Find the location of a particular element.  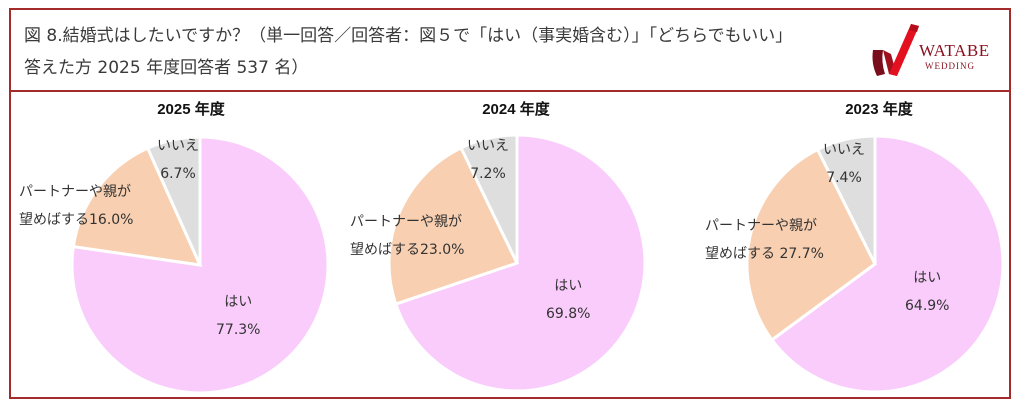

label-no: いいえ 7.2% is located at coordinates (488, 160).